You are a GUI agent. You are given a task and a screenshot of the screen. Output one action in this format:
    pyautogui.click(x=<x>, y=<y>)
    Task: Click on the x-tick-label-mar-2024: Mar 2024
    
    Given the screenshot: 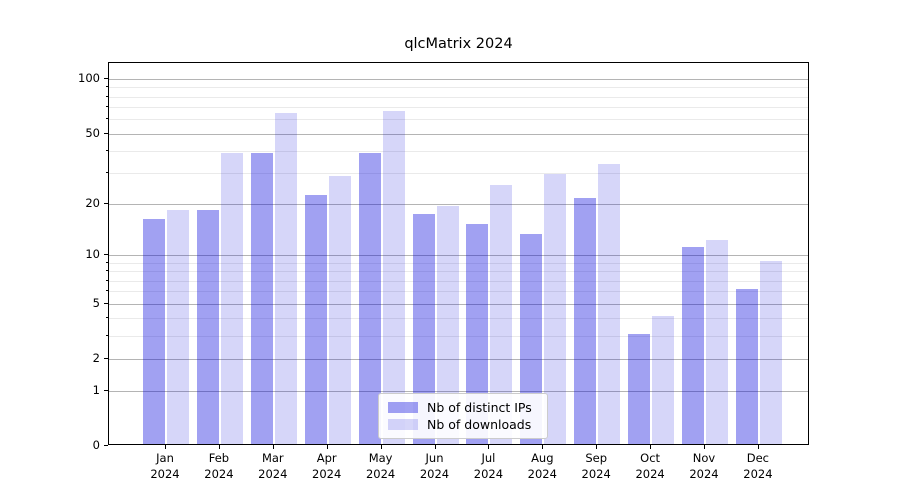 What is the action you would take?
    pyautogui.click(x=273, y=466)
    